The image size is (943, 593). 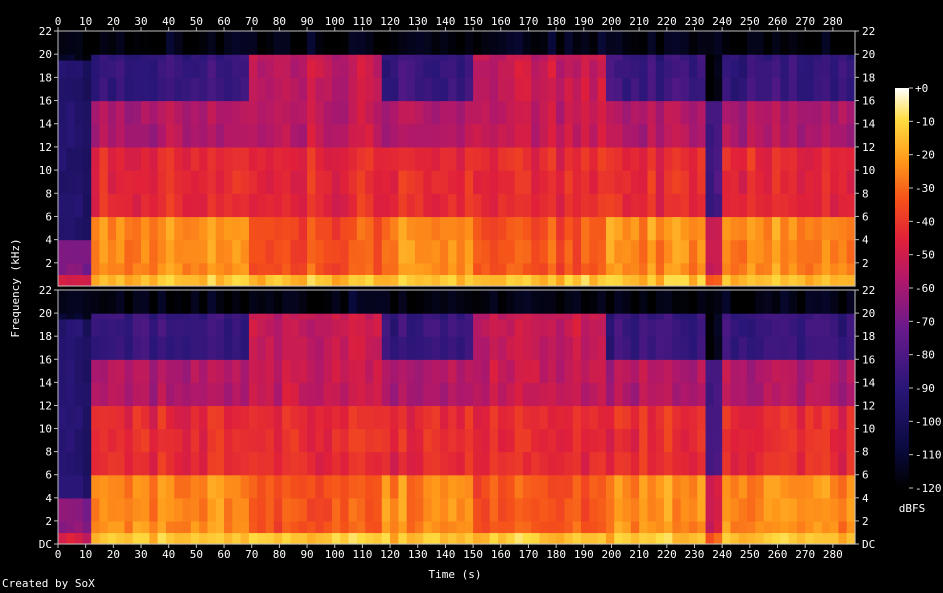 What do you see at coordinates (925, 121) in the screenshot?
I see `colorbar-tick-label: -10` at bounding box center [925, 121].